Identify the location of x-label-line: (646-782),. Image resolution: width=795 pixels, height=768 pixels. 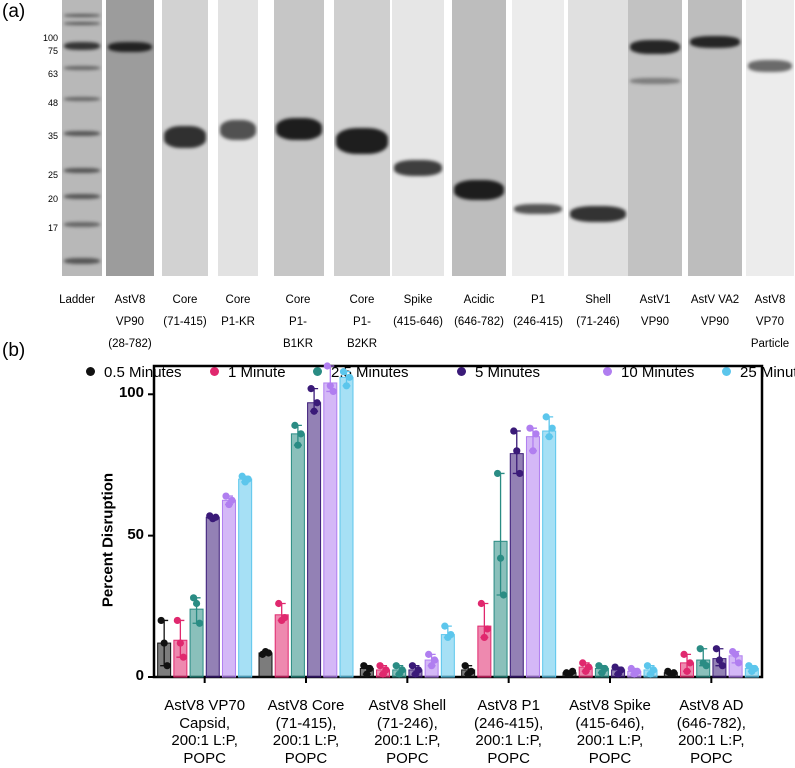
(711, 723).